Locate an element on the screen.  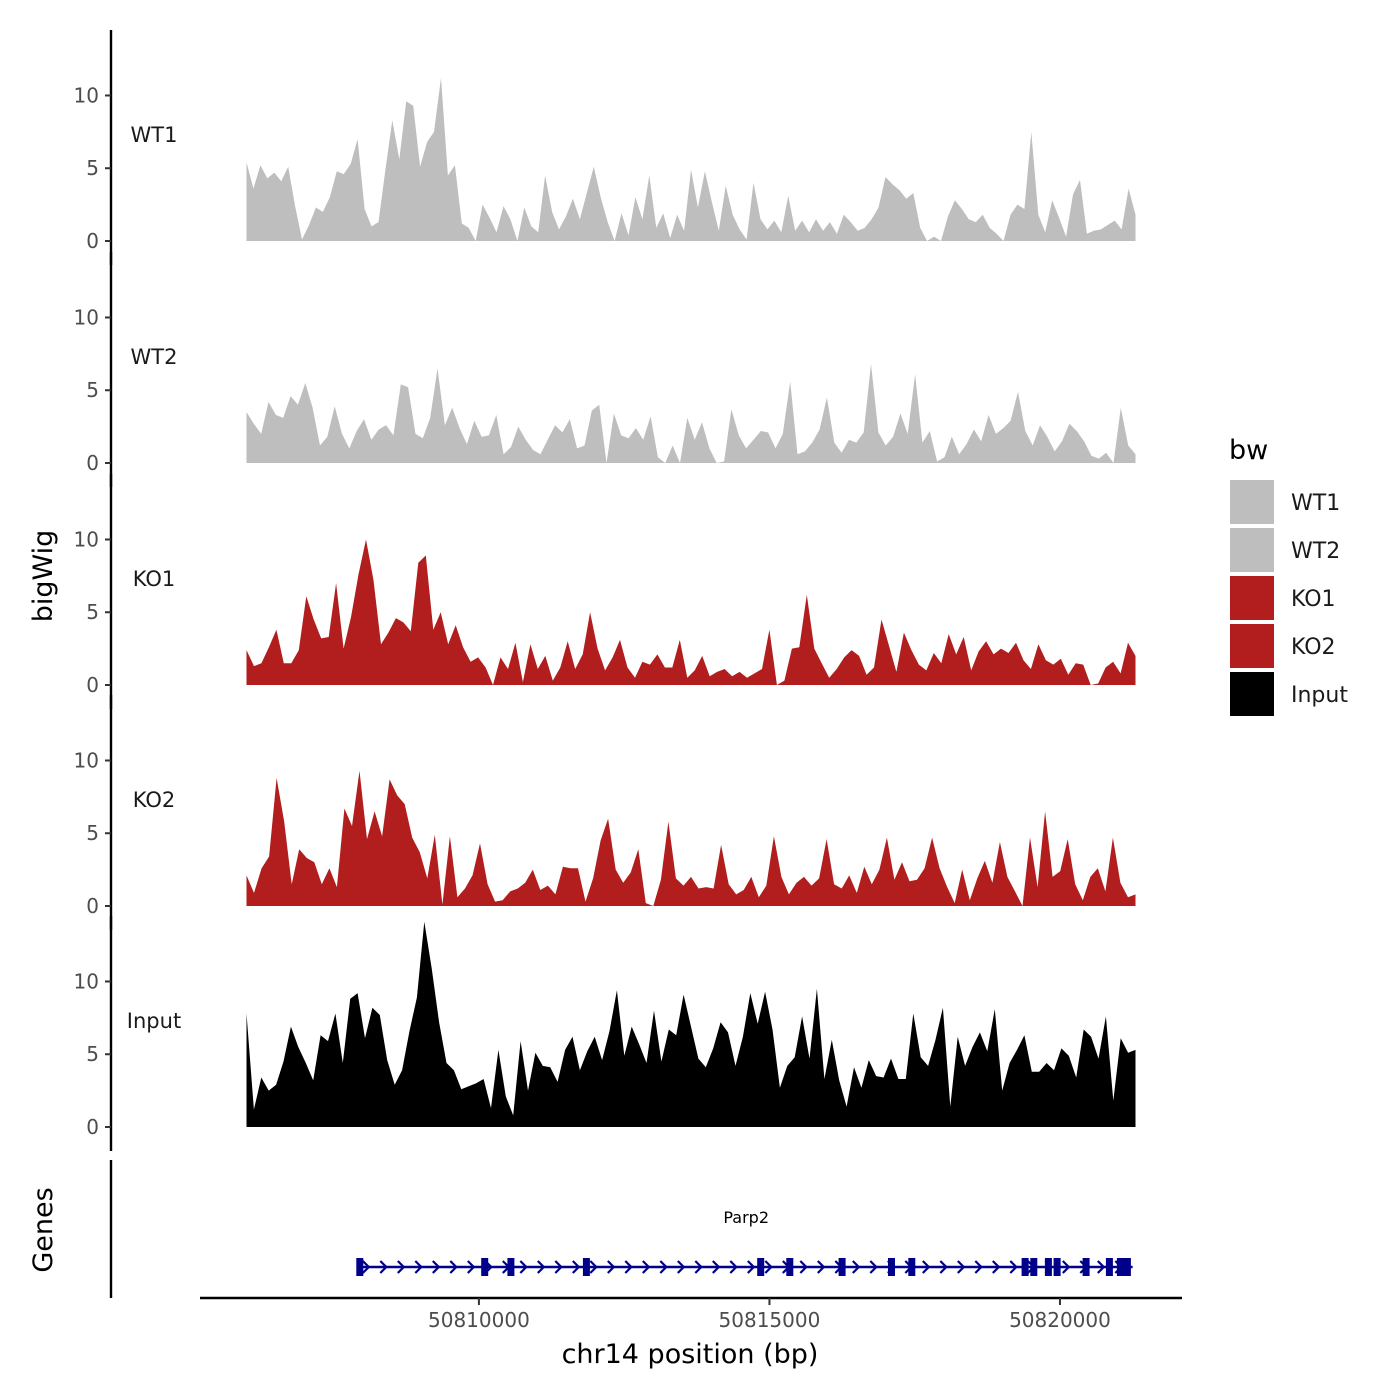
legend-label: WT1 is located at coordinates (1315, 503).